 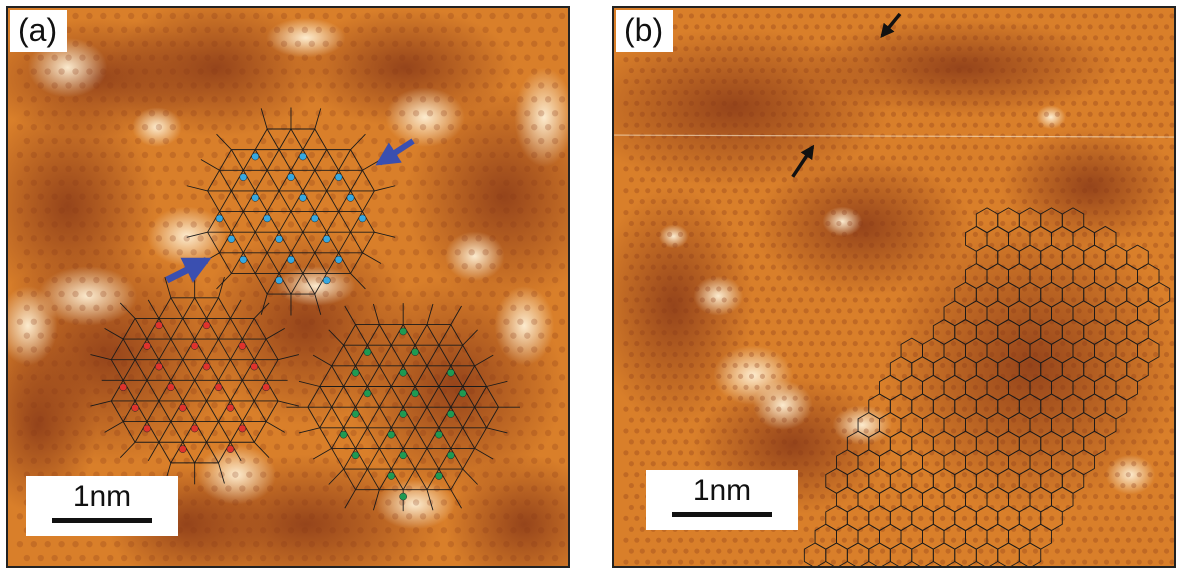 I want to click on panel-label-b: (b), so click(x=645, y=31).